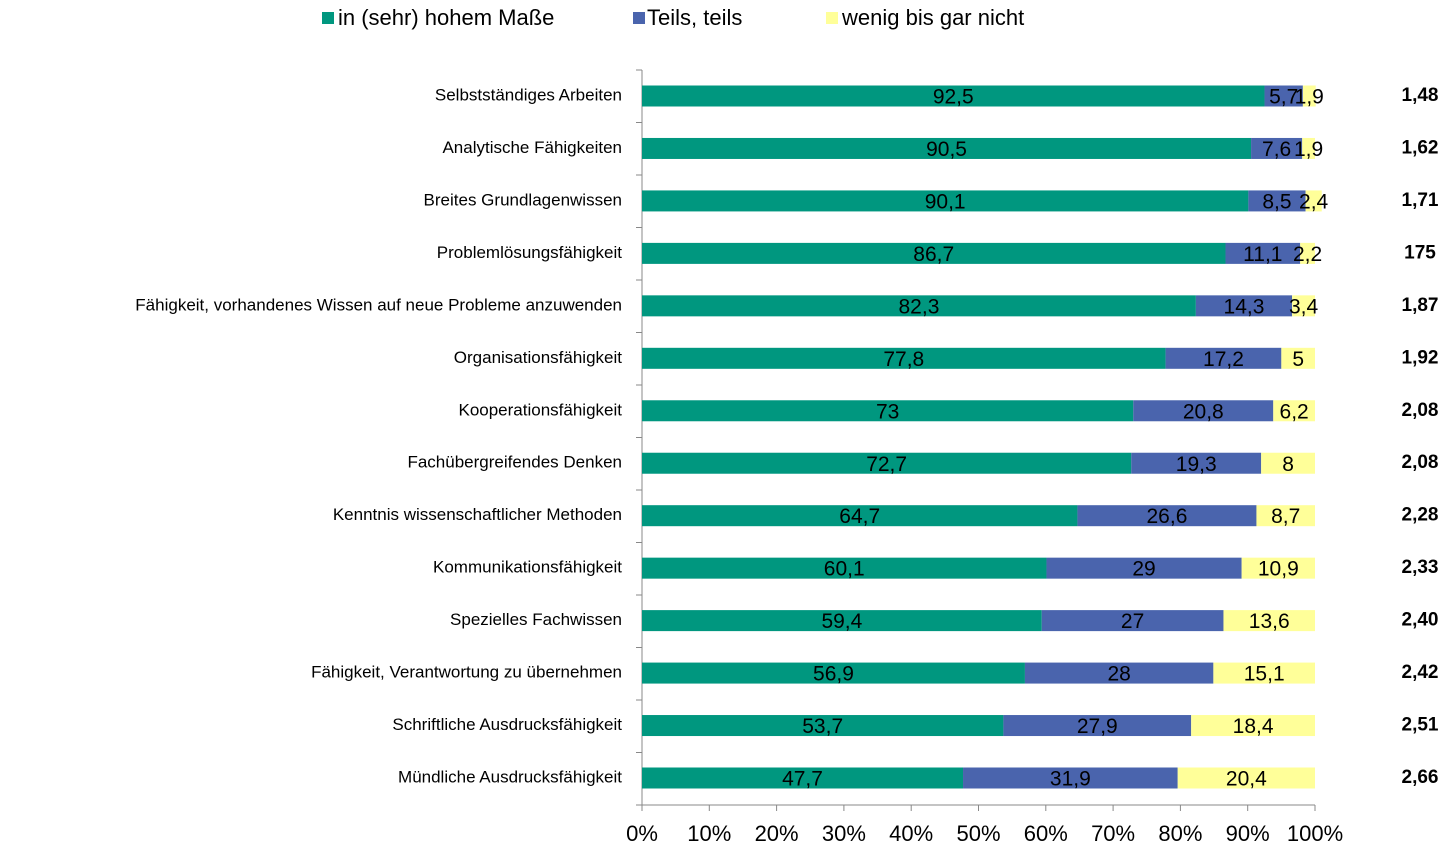  I want to click on data-label: 15,1, so click(1264, 674).